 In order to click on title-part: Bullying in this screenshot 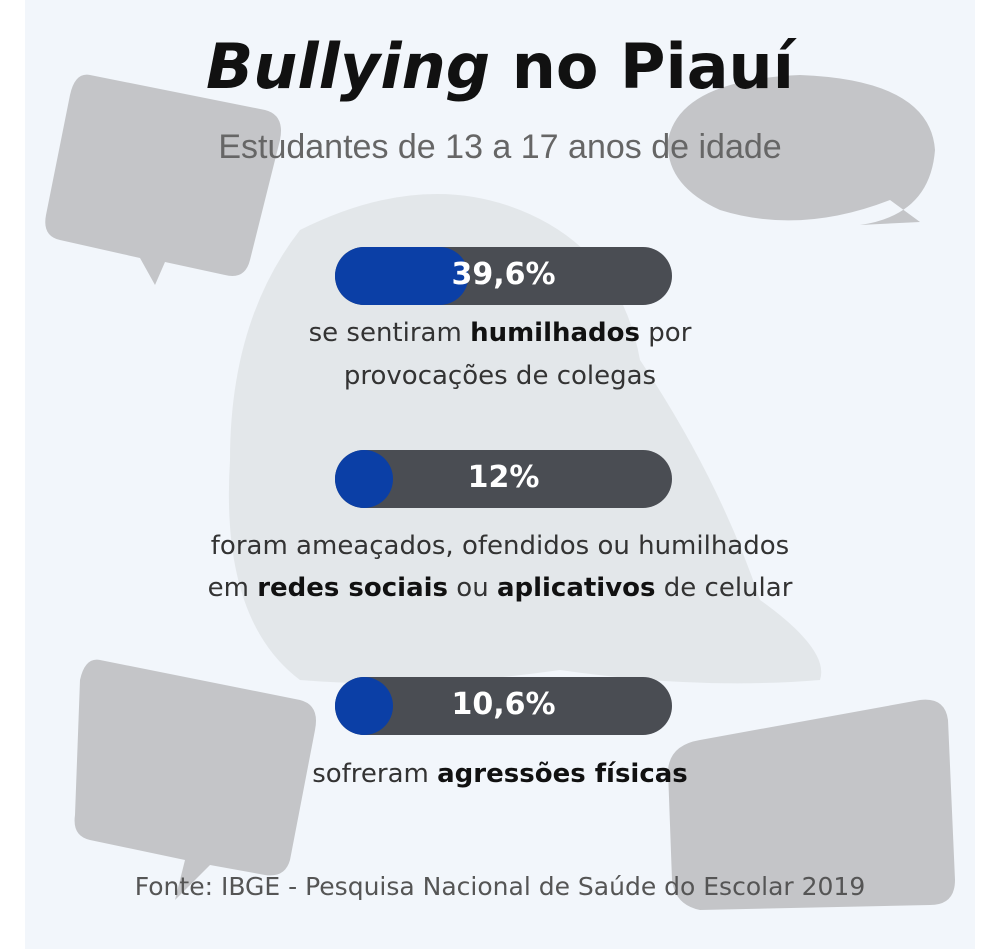, I will do `click(348, 66)`.